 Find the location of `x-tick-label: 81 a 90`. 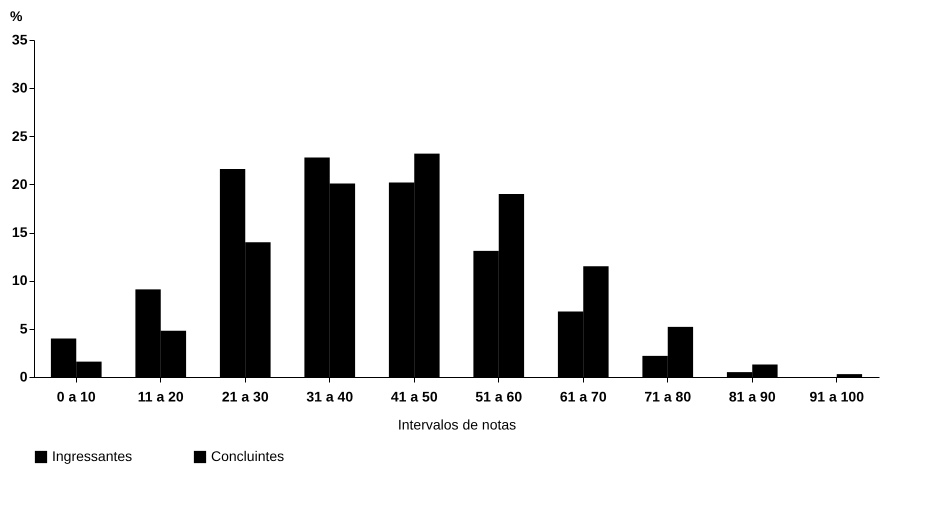

x-tick-label: 81 a 90 is located at coordinates (752, 396).